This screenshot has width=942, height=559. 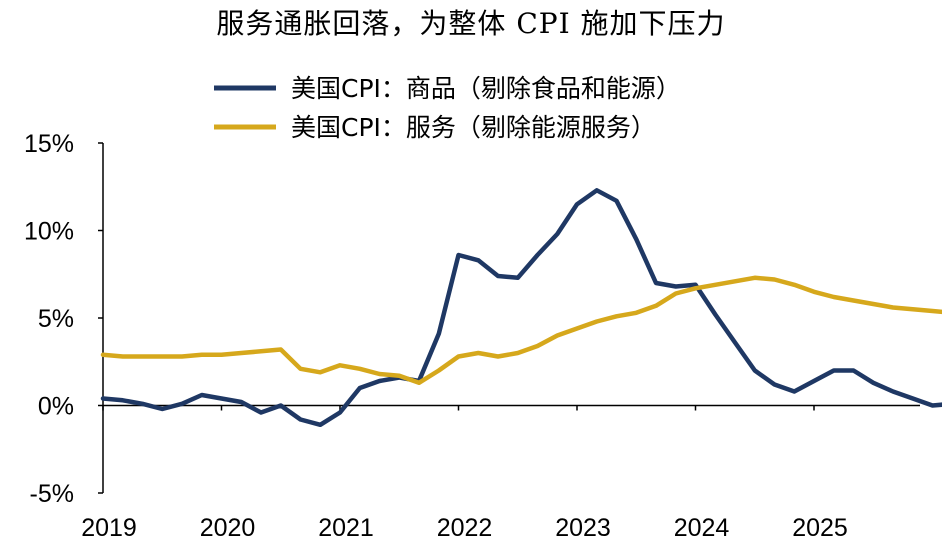 I want to click on y-tick-label-10-: 10%, so click(x=49, y=232).